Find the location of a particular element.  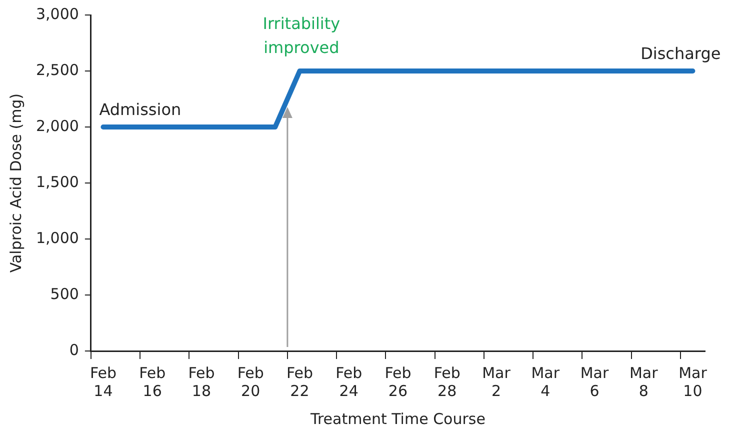

annotation: Discharge is located at coordinates (680, 53).